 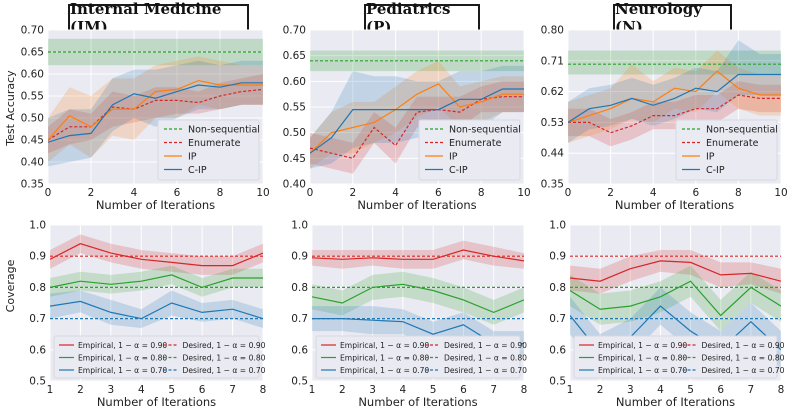 I want to click on y-tick-label: 0.50, so click(x=32, y=119).